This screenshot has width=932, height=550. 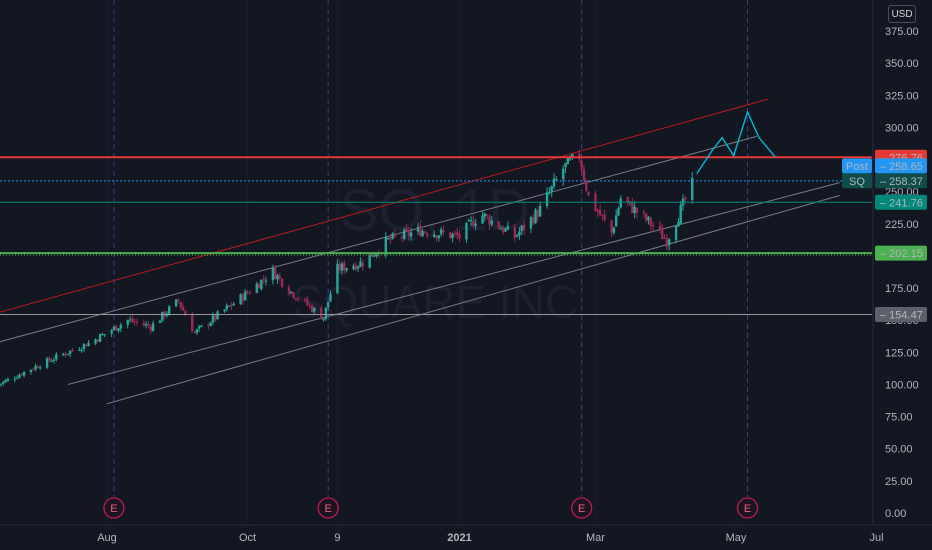 What do you see at coordinates (247, 538) in the screenshot?
I see `time-tick-label: Oct` at bounding box center [247, 538].